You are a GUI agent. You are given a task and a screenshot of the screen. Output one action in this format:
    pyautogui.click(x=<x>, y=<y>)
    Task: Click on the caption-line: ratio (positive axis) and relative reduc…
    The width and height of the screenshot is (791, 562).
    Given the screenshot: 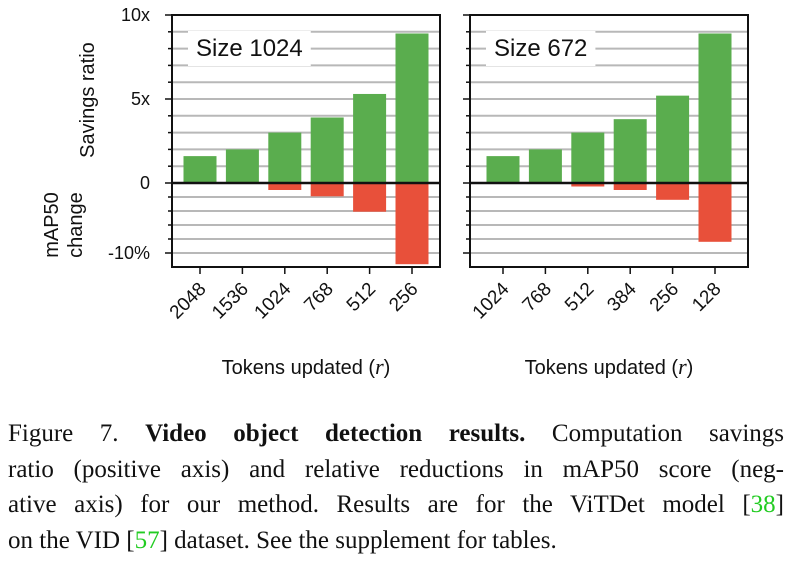 What is the action you would take?
    pyautogui.click(x=396, y=470)
    